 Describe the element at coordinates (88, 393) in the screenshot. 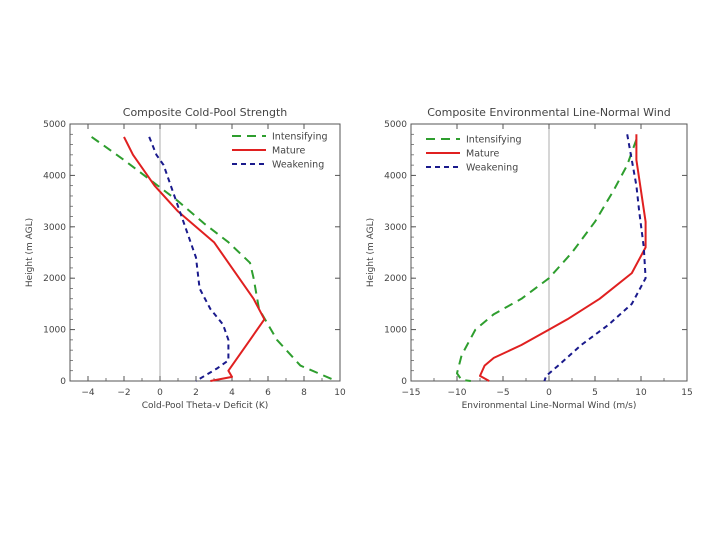

I see `x-tick-label: −4` at that location.